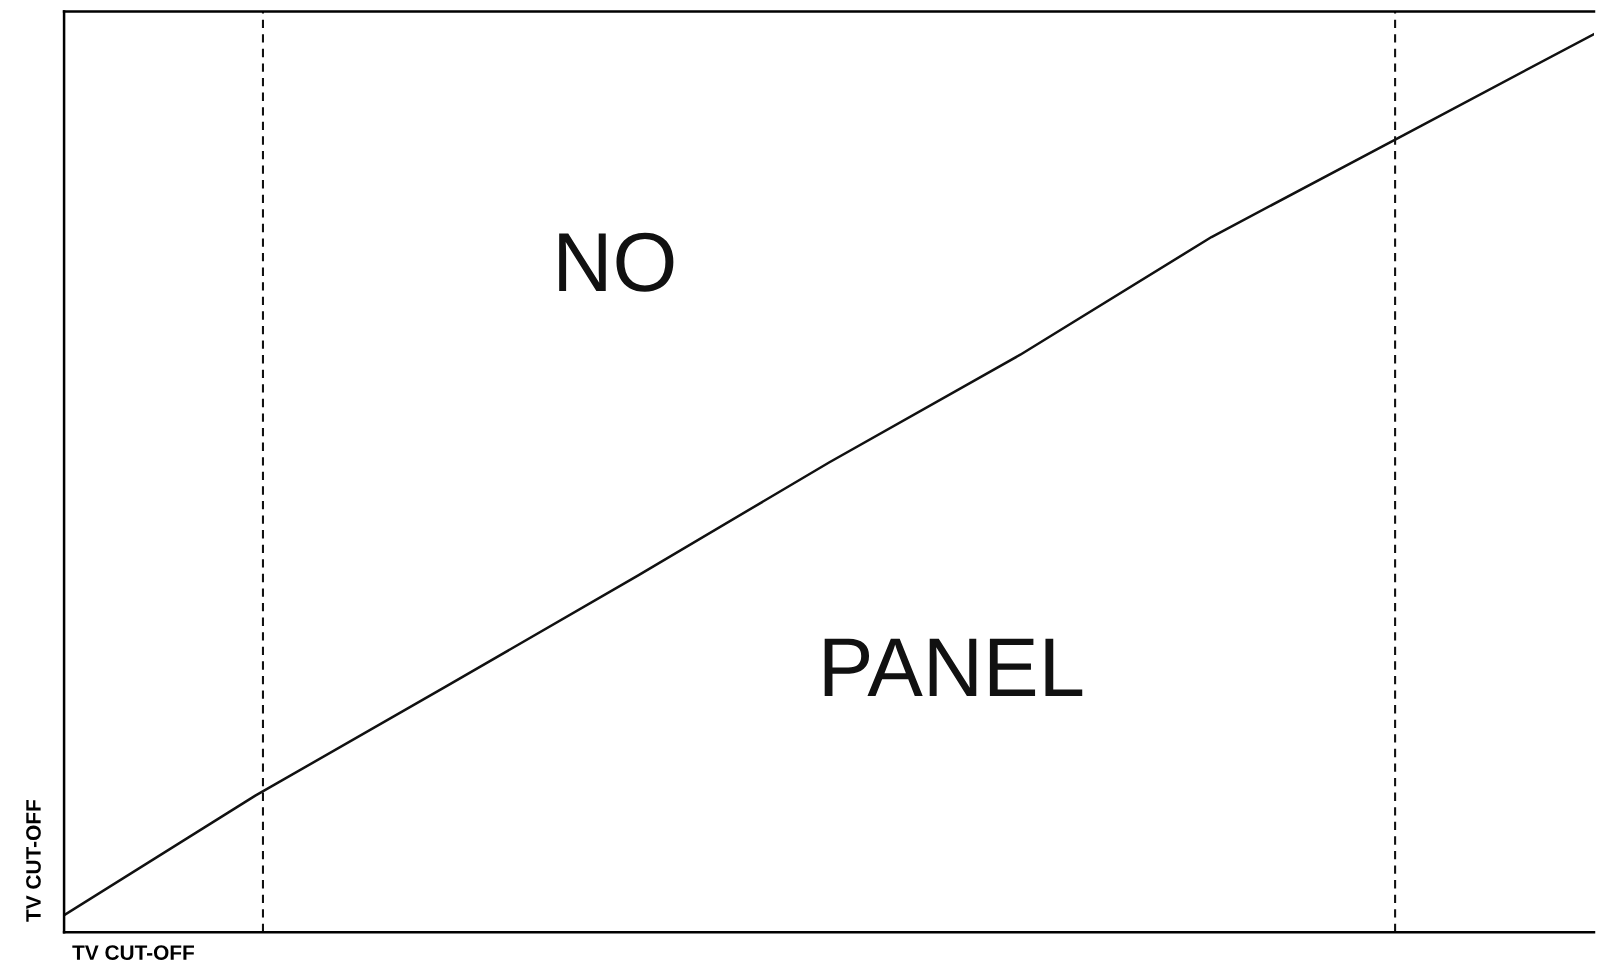 The height and width of the screenshot is (967, 1602). I want to click on annotation: PANEL, so click(953, 667).